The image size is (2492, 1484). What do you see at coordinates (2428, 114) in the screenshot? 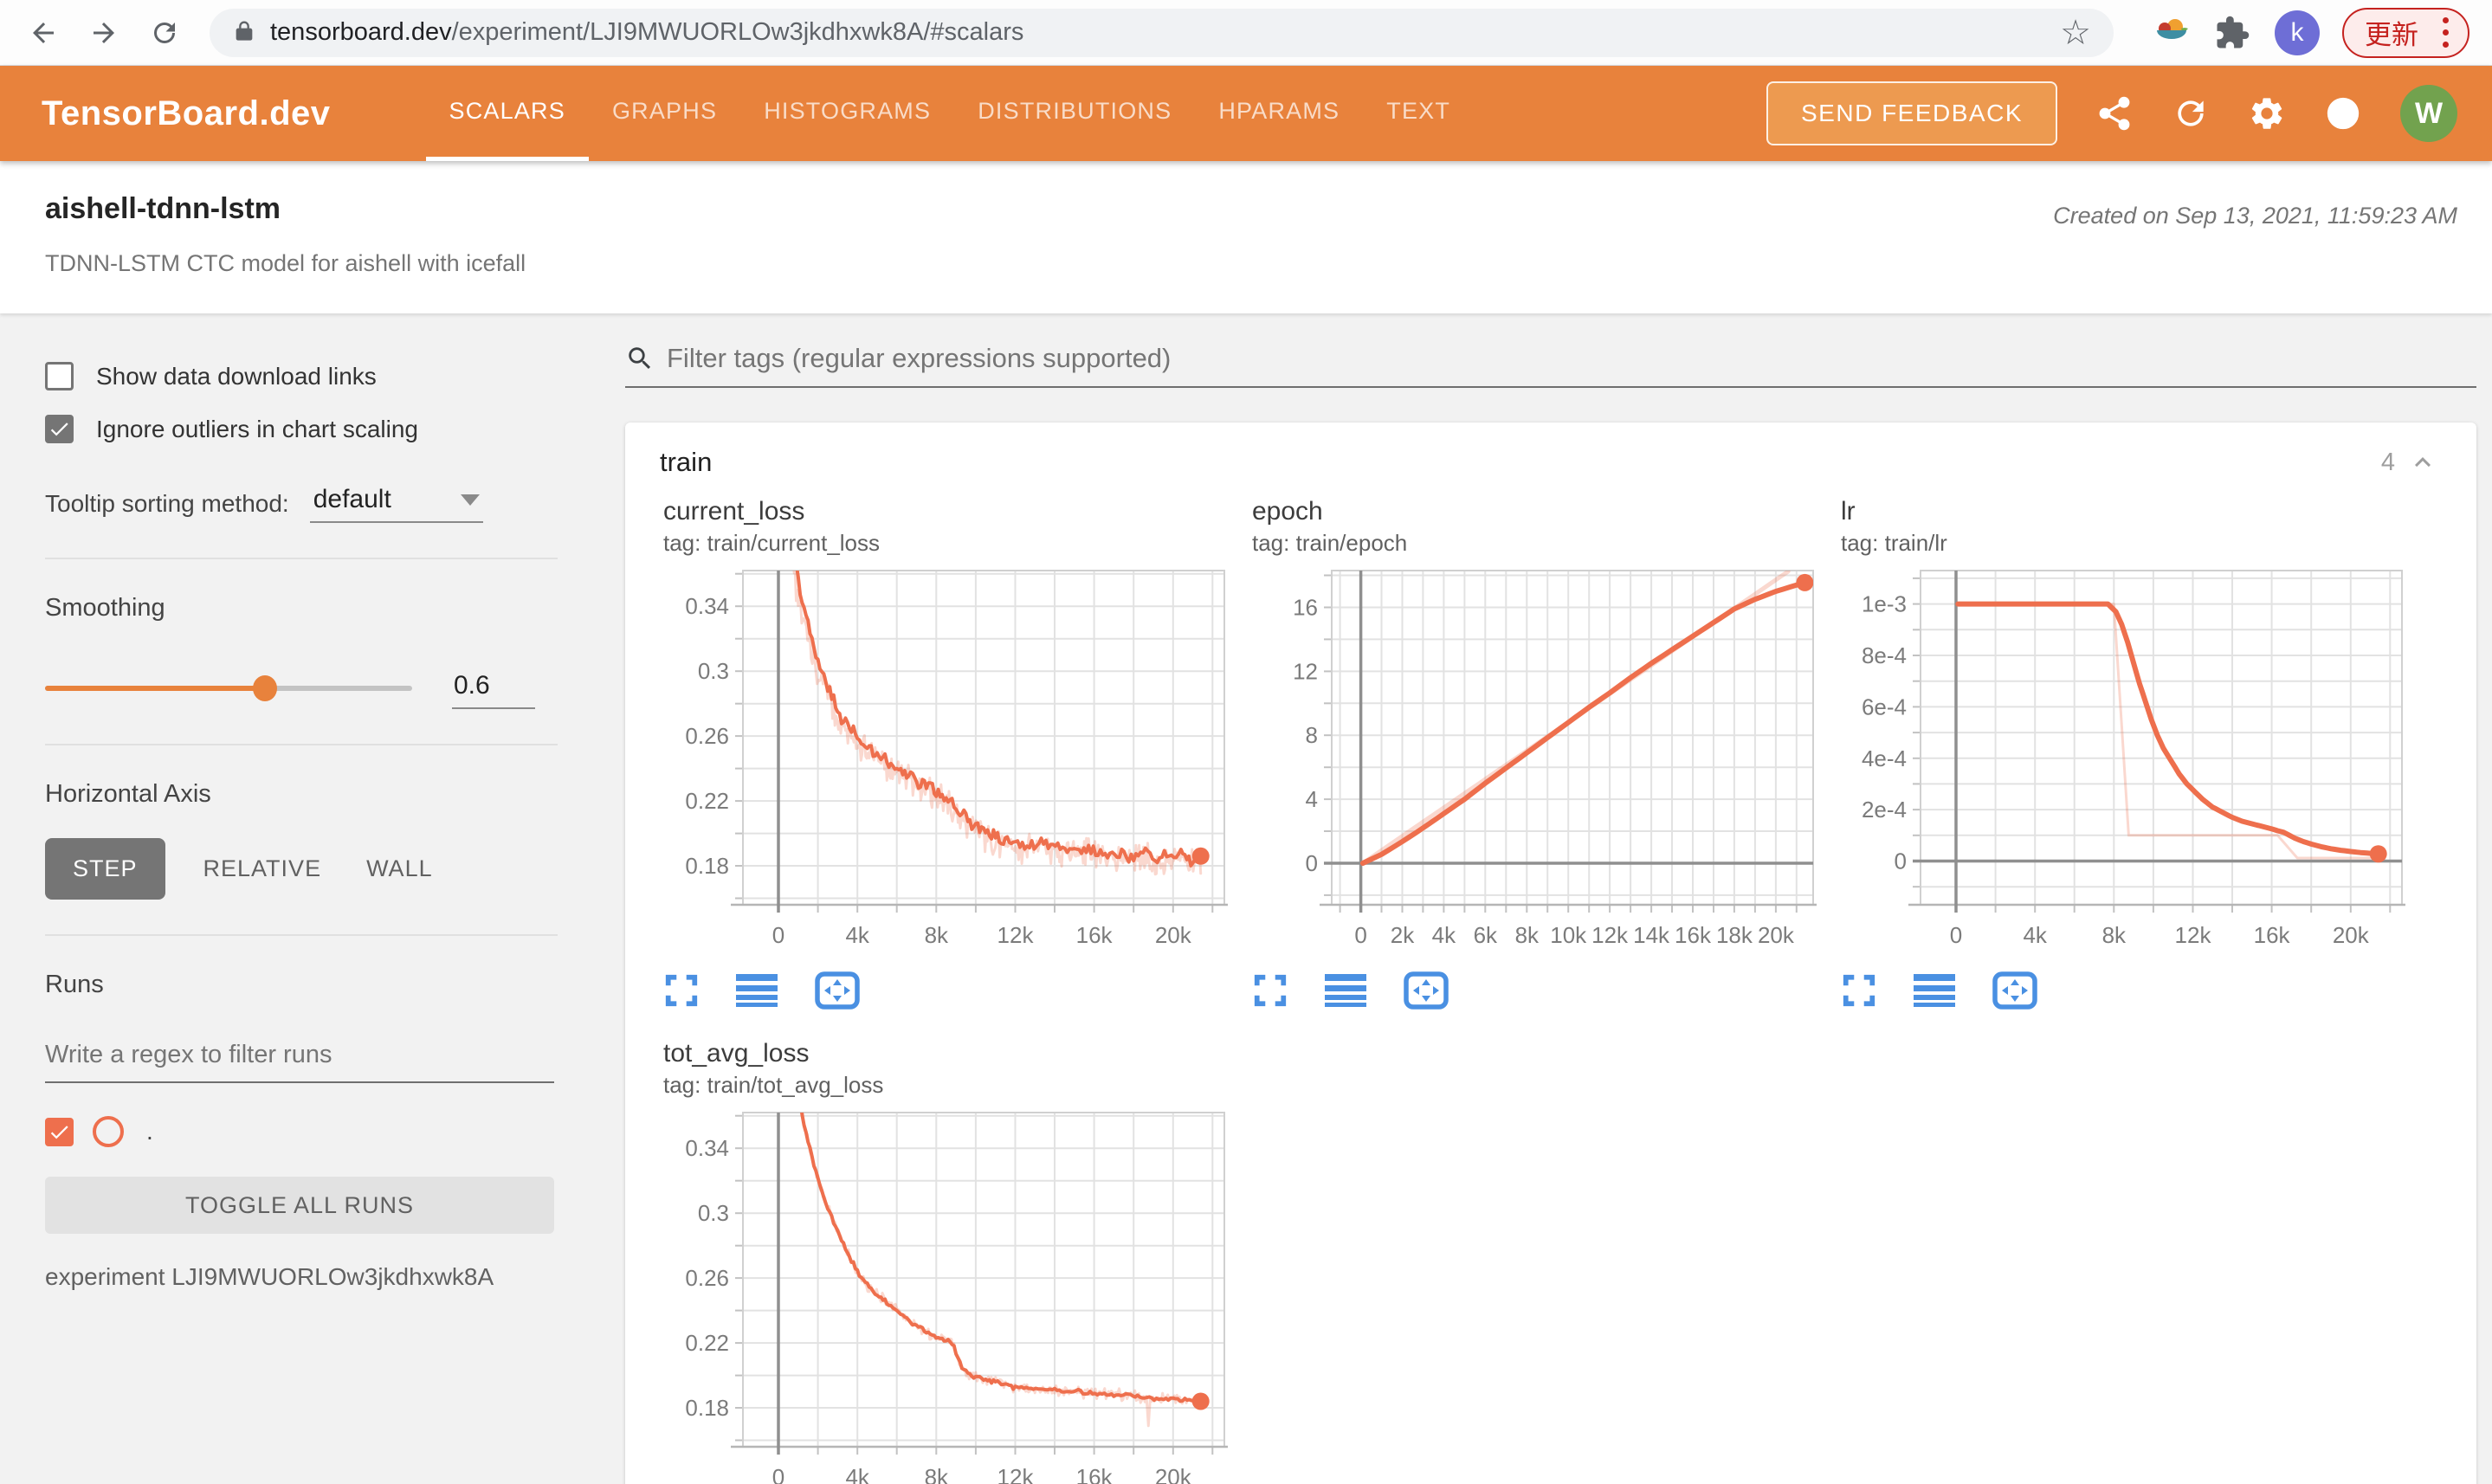
I see `user-avatar: W` at bounding box center [2428, 114].